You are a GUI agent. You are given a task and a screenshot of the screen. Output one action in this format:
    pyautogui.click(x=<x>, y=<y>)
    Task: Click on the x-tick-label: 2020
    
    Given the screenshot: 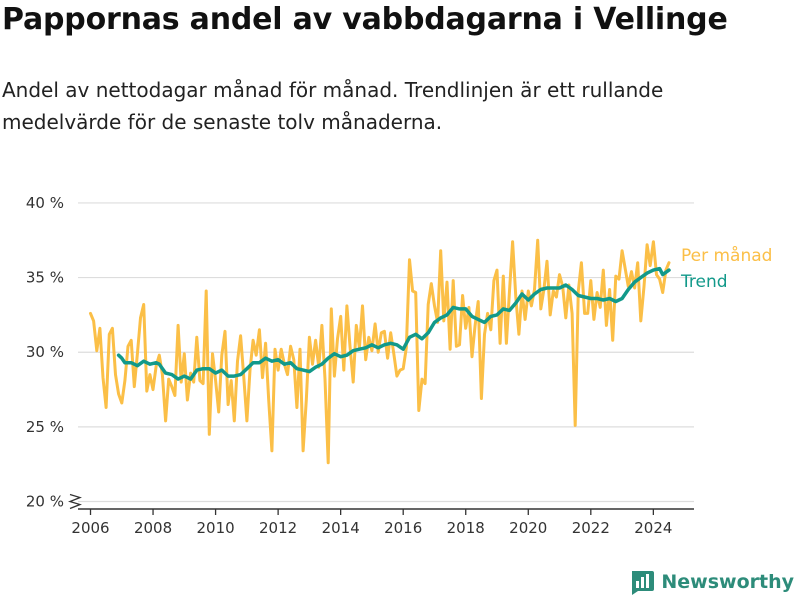 What is the action you would take?
    pyautogui.click(x=528, y=528)
    